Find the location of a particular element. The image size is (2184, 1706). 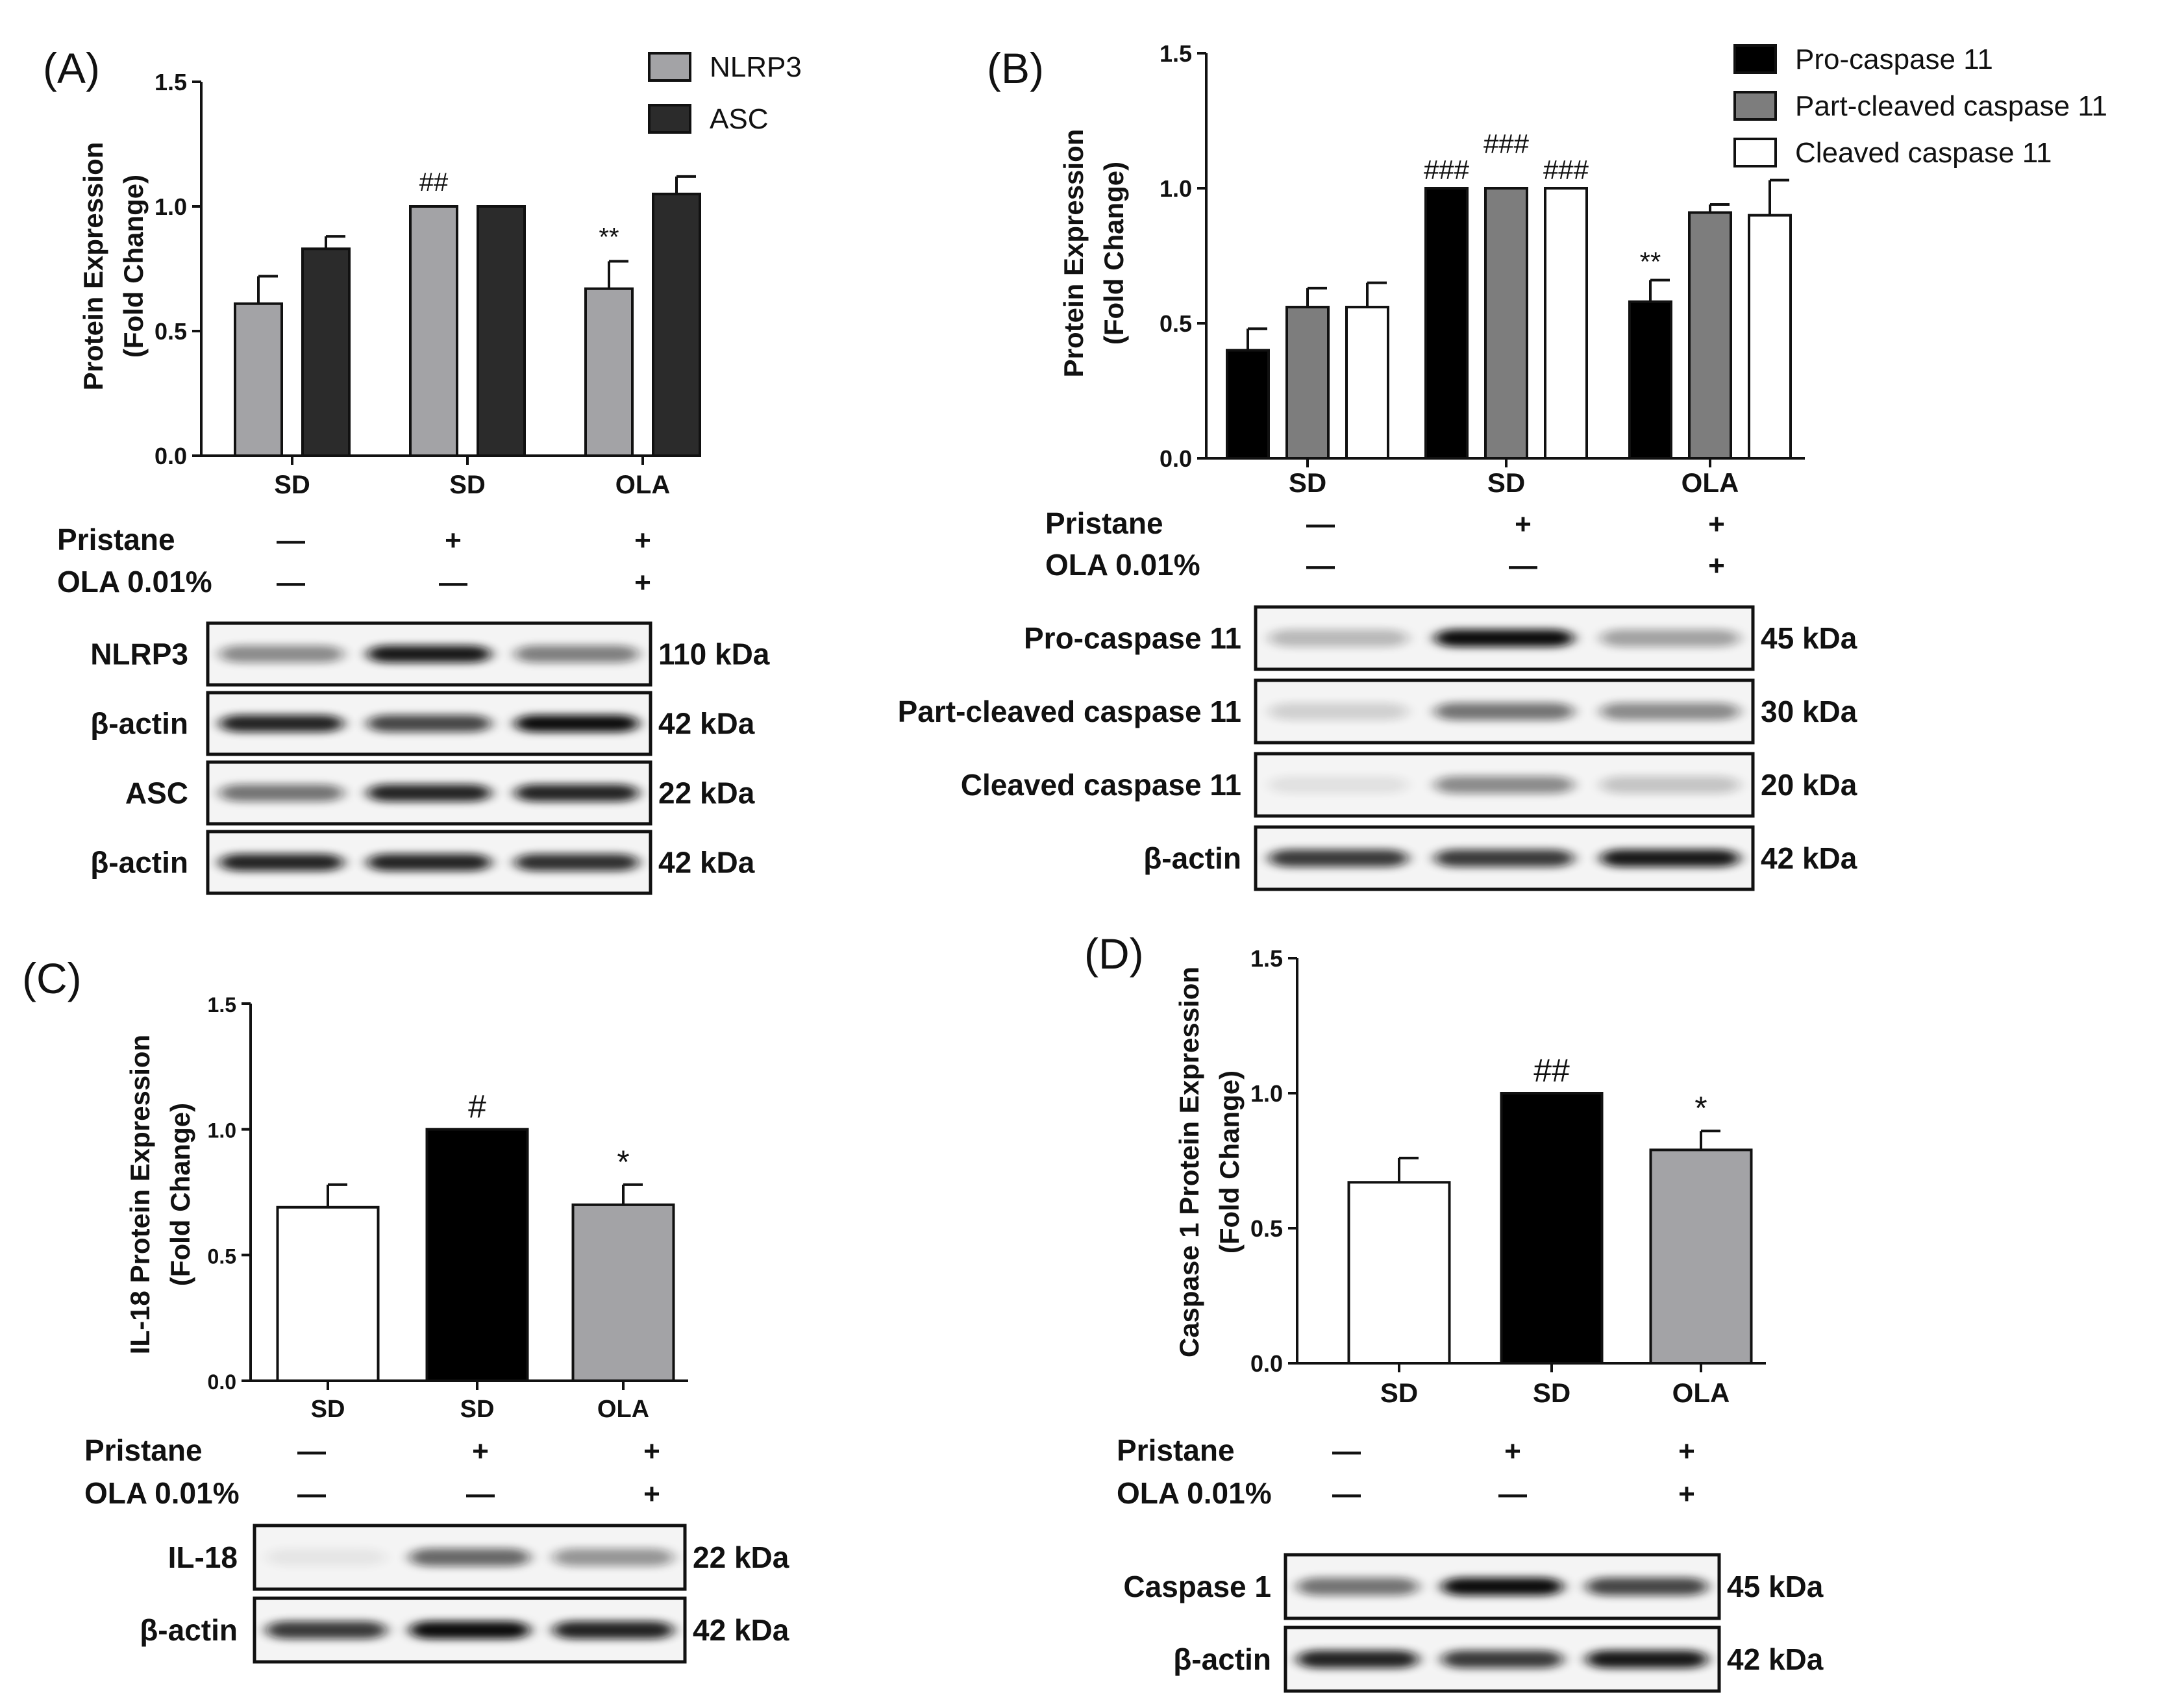

panel-a-category-label: OLA is located at coordinates (642, 485).